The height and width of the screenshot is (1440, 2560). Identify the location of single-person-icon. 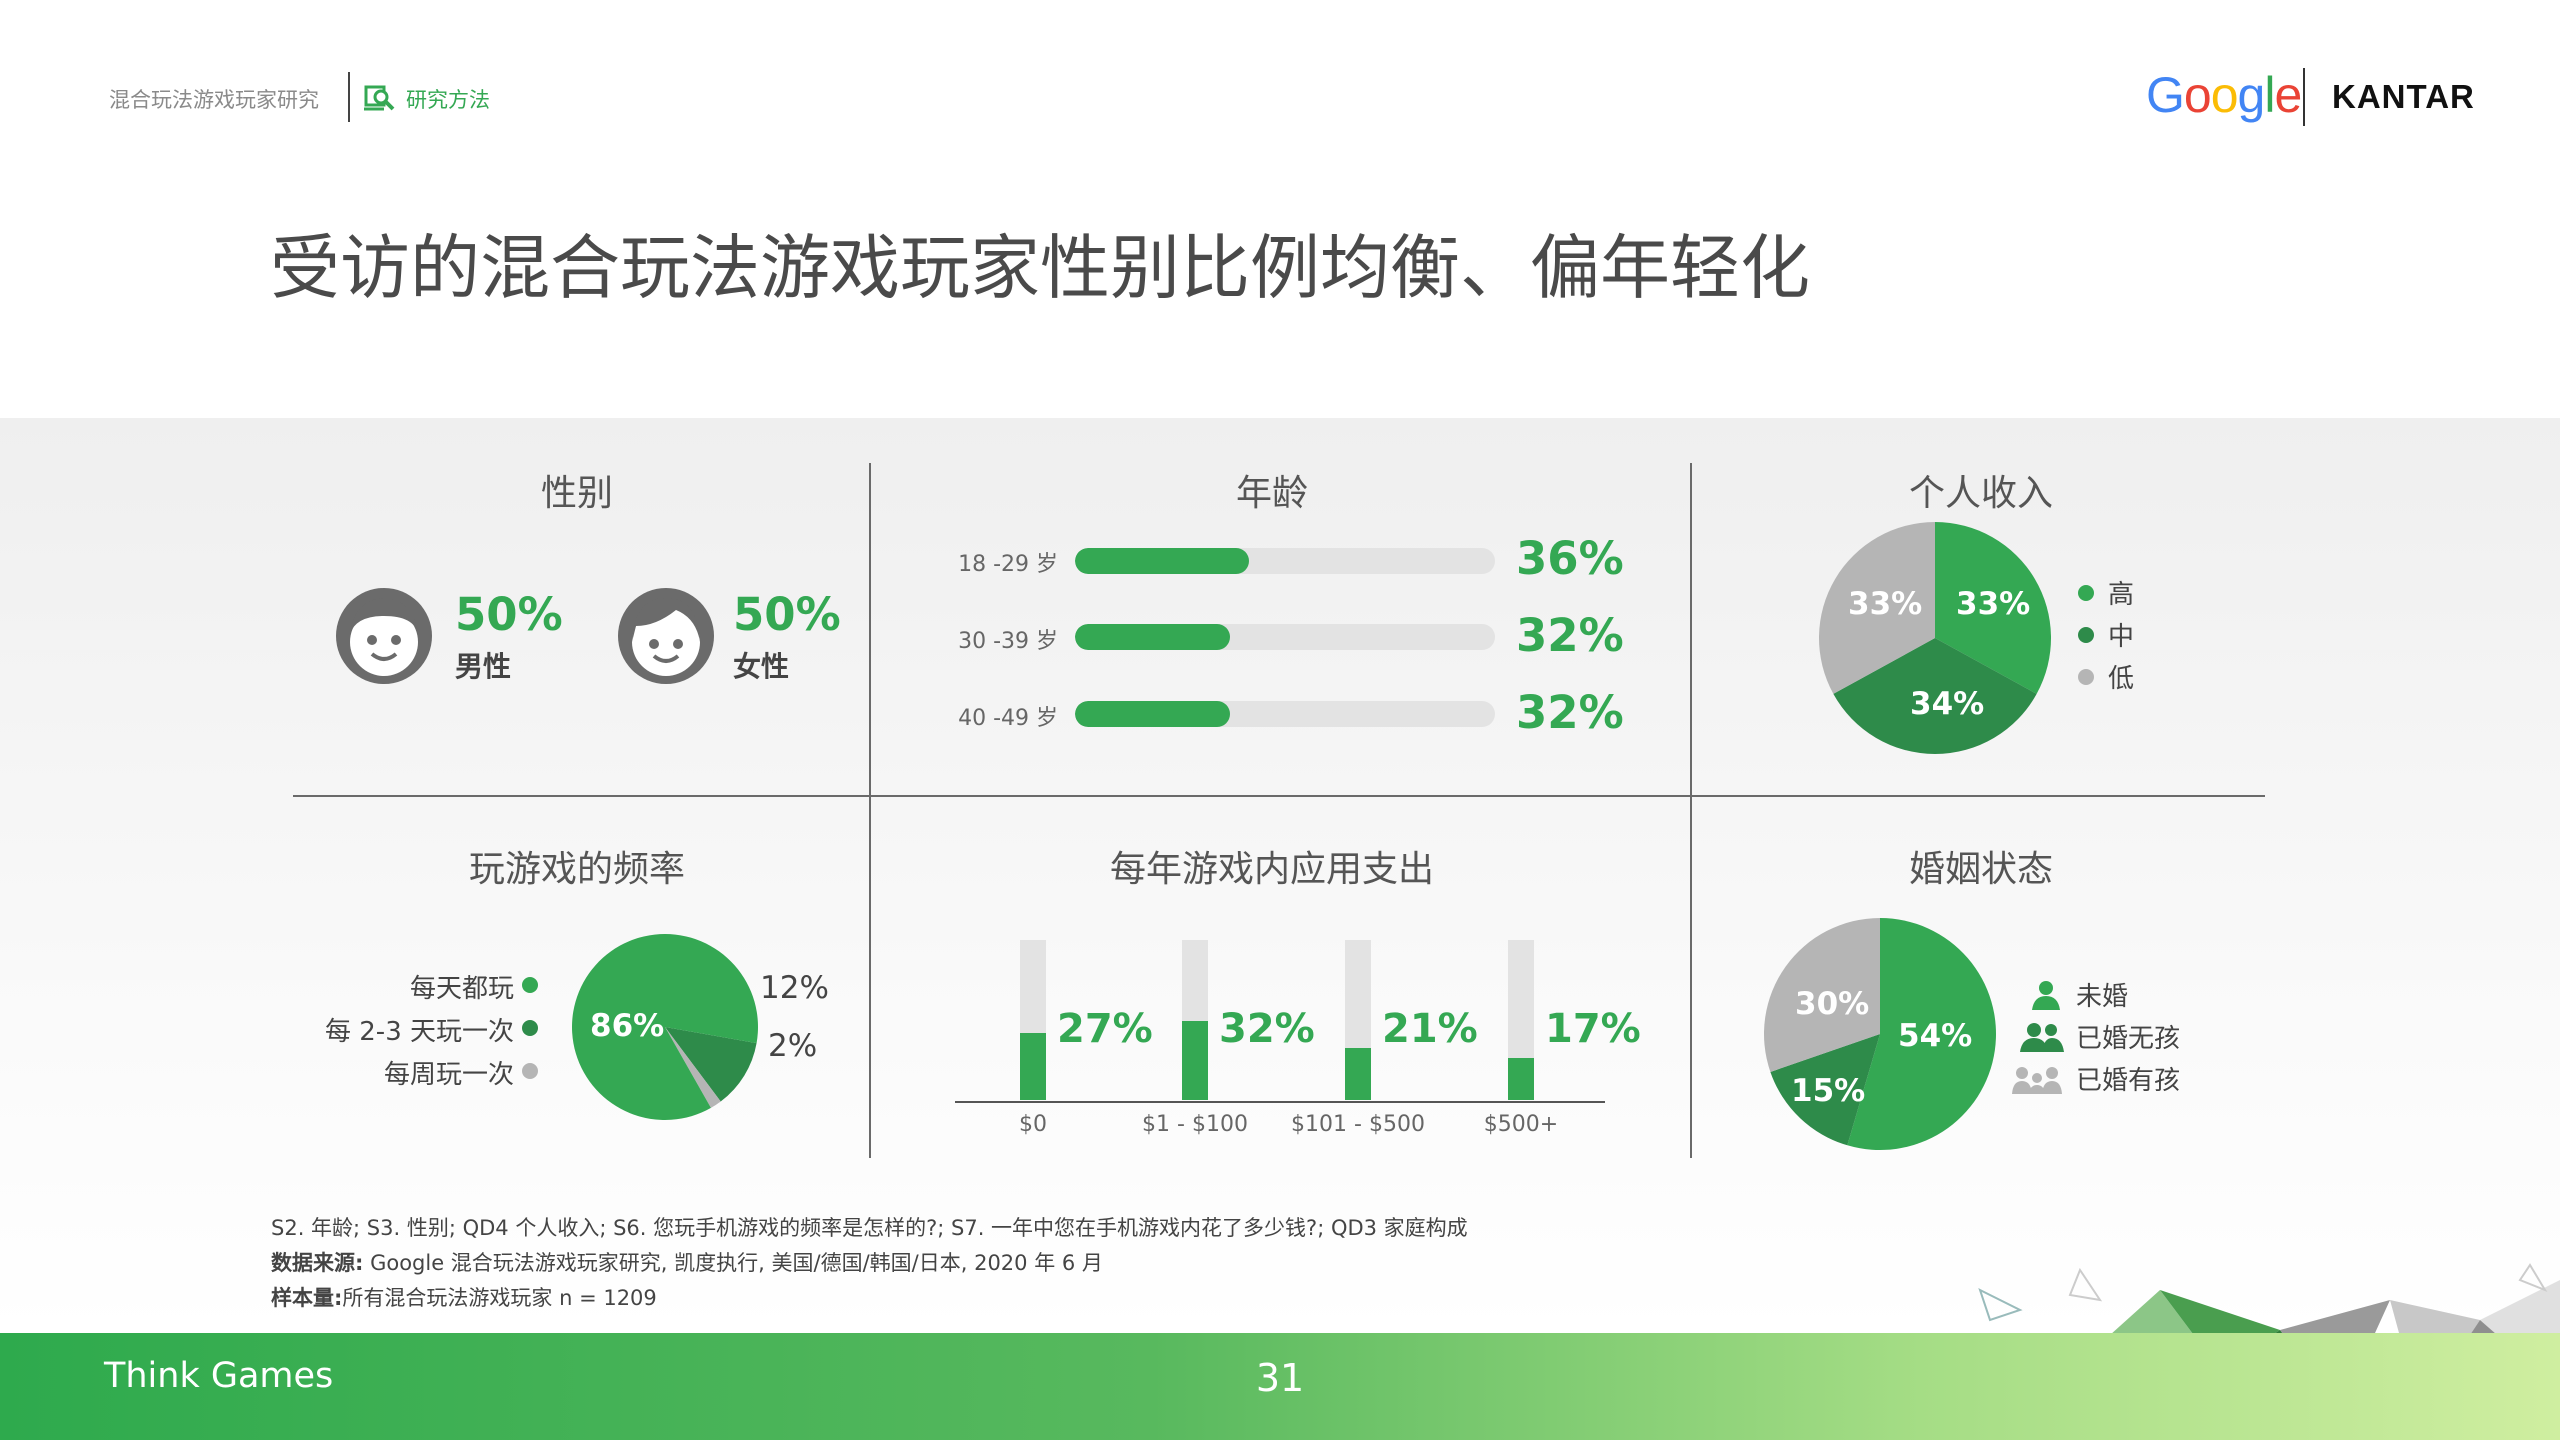
(2046, 995).